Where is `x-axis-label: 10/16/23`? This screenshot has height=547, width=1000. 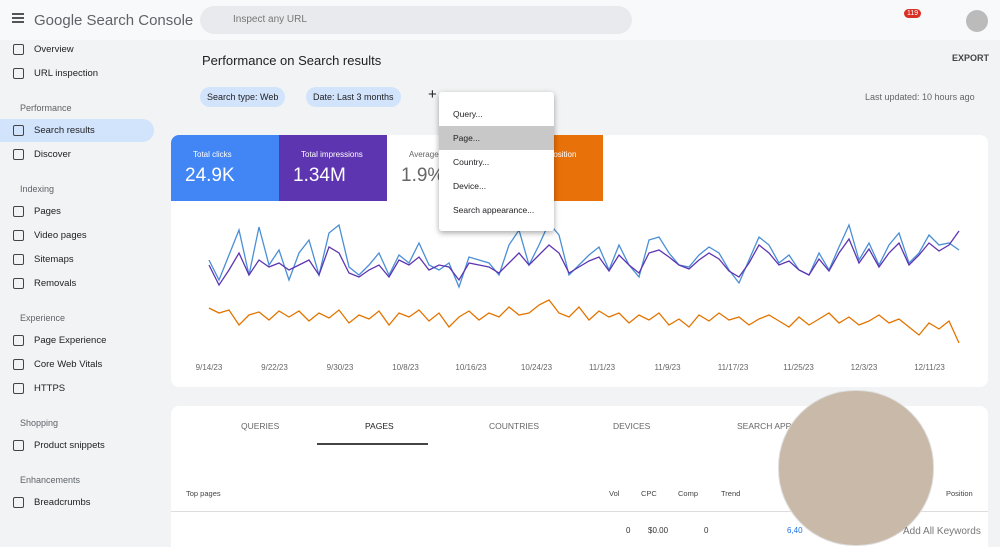
x-axis-label: 10/16/23 is located at coordinates (471, 367).